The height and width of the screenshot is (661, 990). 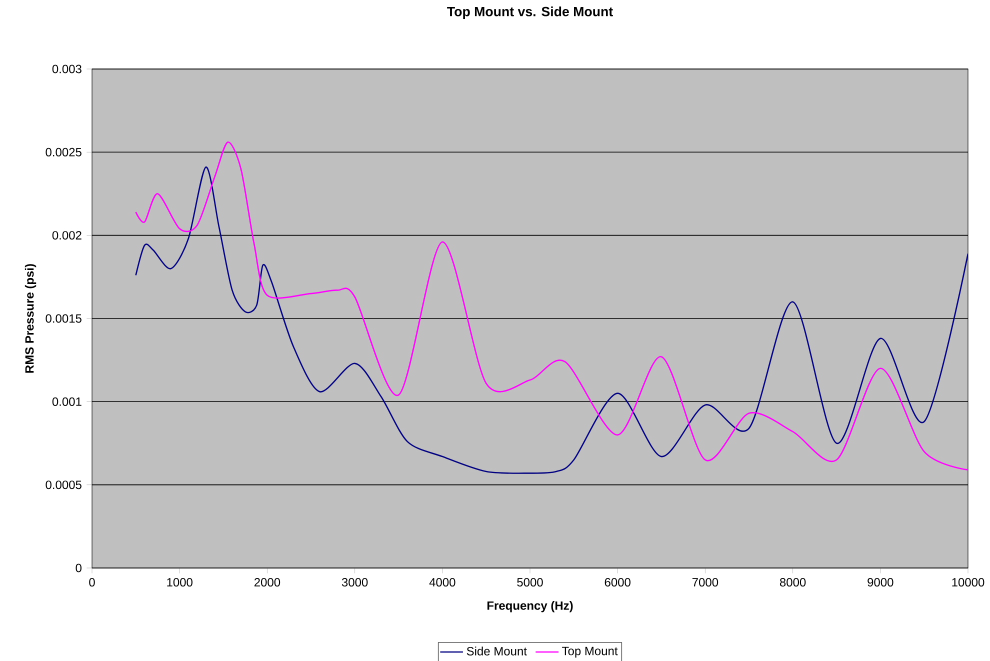 What do you see at coordinates (79, 568) in the screenshot?
I see `y-tick-label: 0` at bounding box center [79, 568].